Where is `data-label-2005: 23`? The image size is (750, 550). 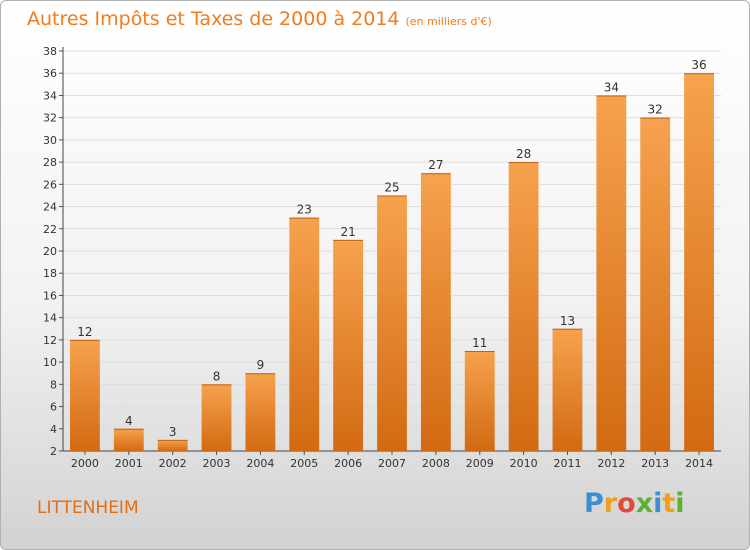 data-label-2005: 23 is located at coordinates (304, 210).